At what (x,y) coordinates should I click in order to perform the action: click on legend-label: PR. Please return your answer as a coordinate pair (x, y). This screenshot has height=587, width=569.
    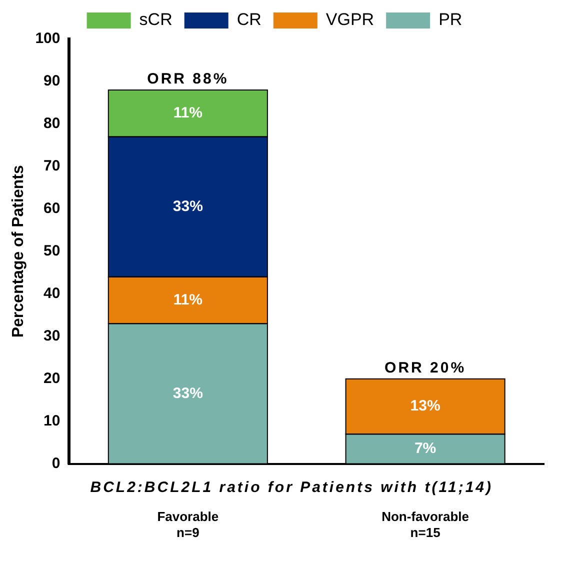
    Looking at the image, I should click on (450, 20).